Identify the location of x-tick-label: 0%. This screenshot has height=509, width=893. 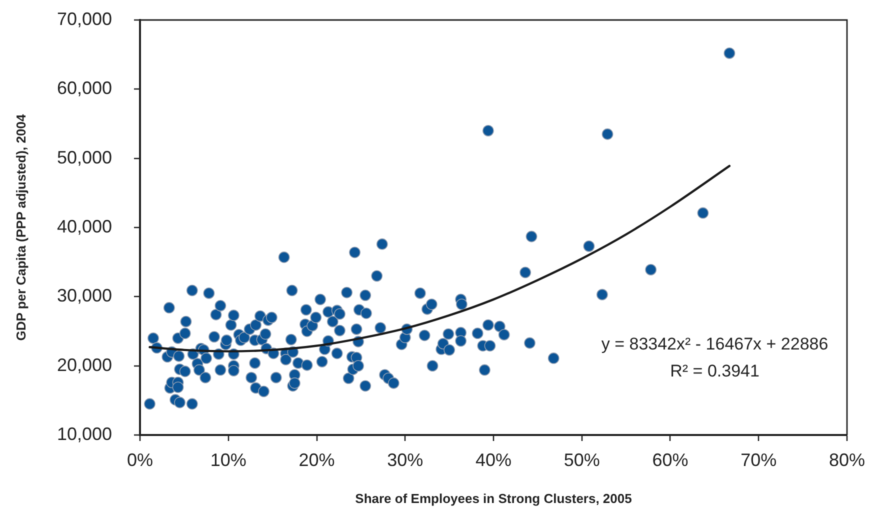
(140, 460).